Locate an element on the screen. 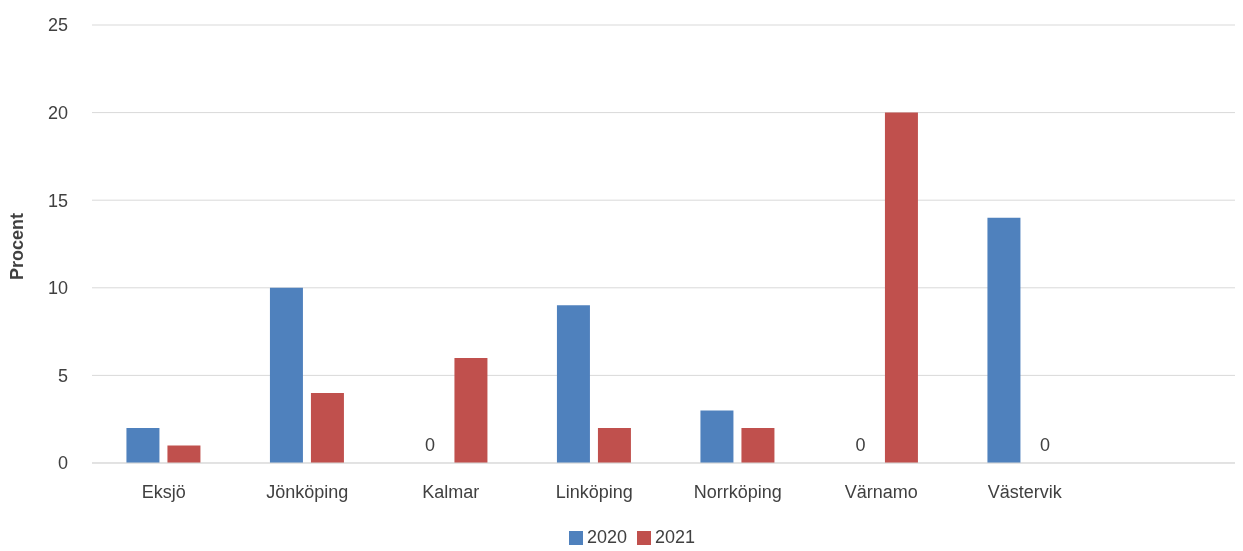 Image resolution: width=1243 pixels, height=551 pixels. y-axis-title: Procent is located at coordinates (17, 246).